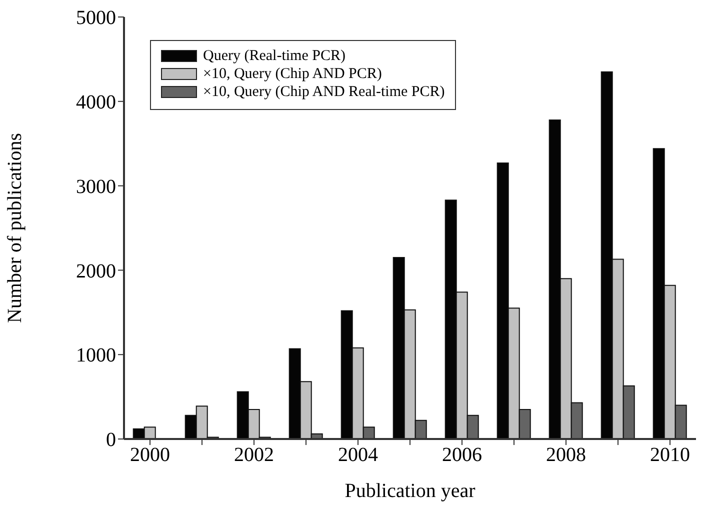 Image resolution: width=704 pixels, height=509 pixels. What do you see at coordinates (670, 455) in the screenshot?
I see `x-tick-label: 2010` at bounding box center [670, 455].